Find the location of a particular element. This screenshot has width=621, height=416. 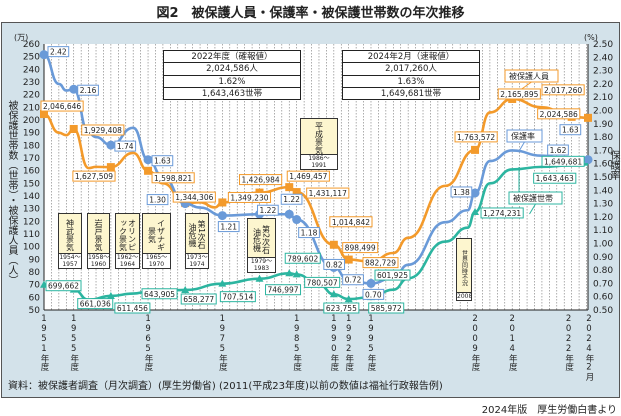

summary-row: 1.62% is located at coordinates (232, 82).